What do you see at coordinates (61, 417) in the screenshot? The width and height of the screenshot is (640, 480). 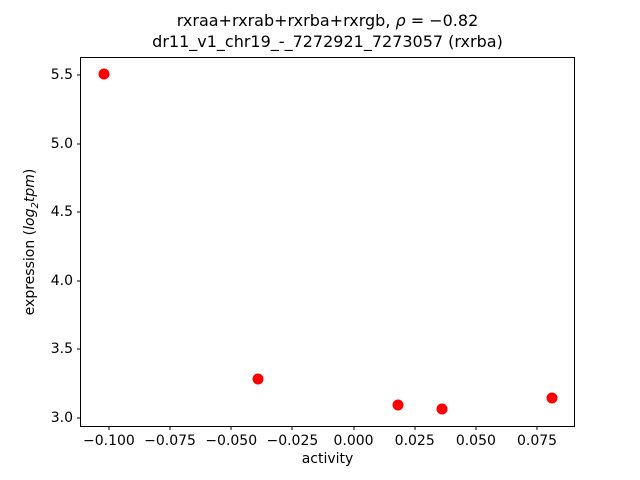 I see `y-tick-label: 3.0` at bounding box center [61, 417].